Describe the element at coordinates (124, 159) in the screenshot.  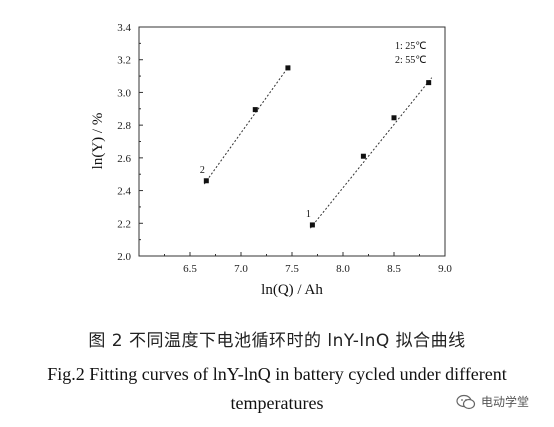
I see `y-tick-label: 2.6` at that location.